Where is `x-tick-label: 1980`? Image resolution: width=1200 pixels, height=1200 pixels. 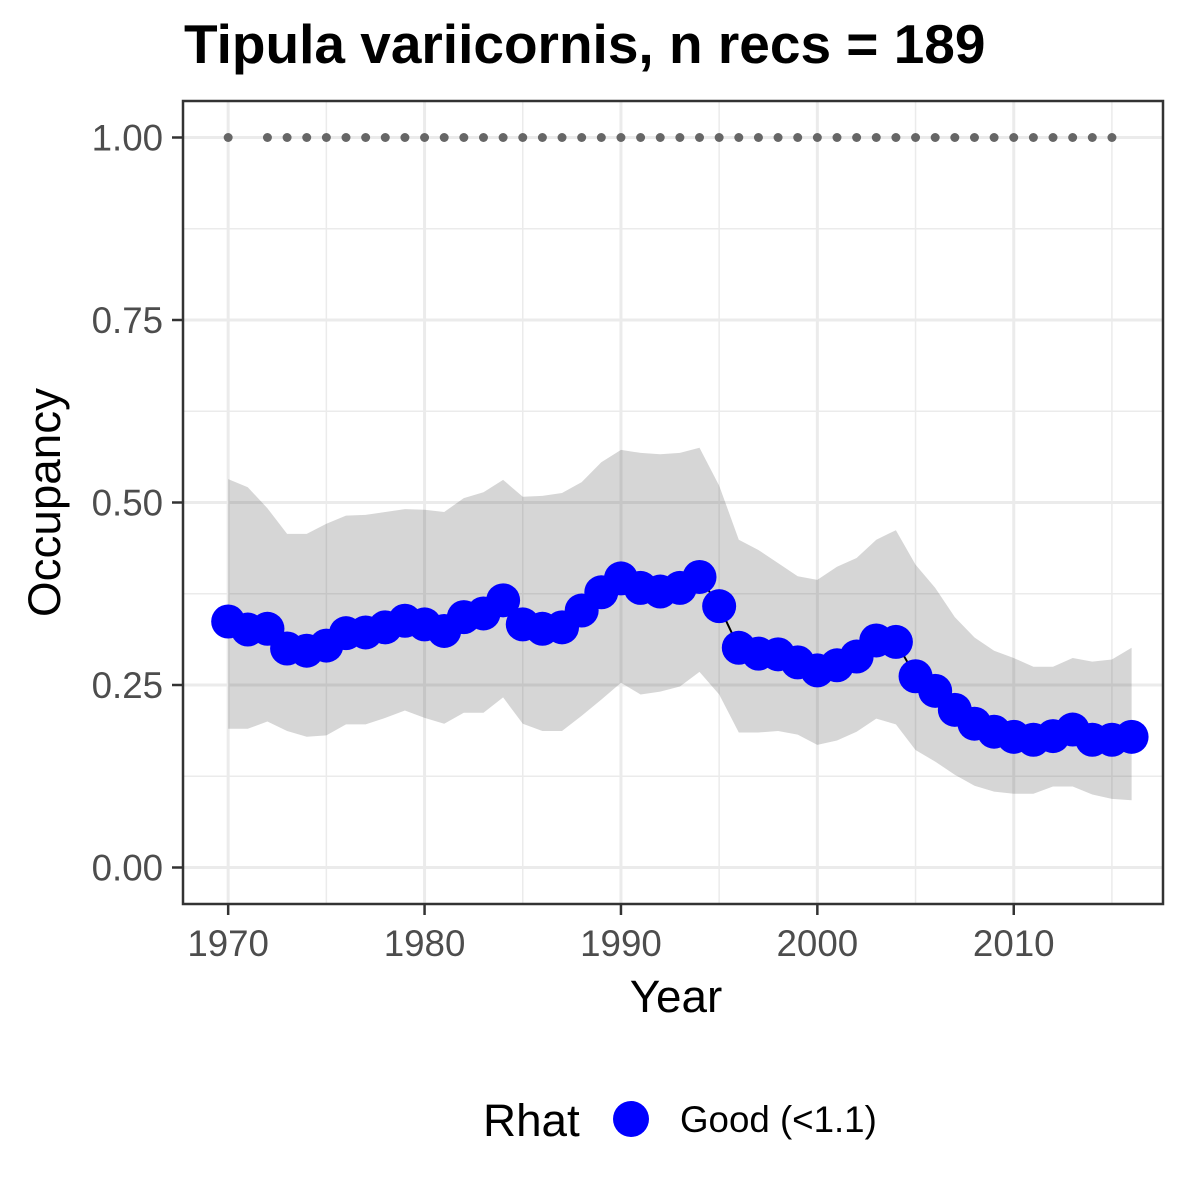
x-tick-label: 1980 is located at coordinates (425, 943).